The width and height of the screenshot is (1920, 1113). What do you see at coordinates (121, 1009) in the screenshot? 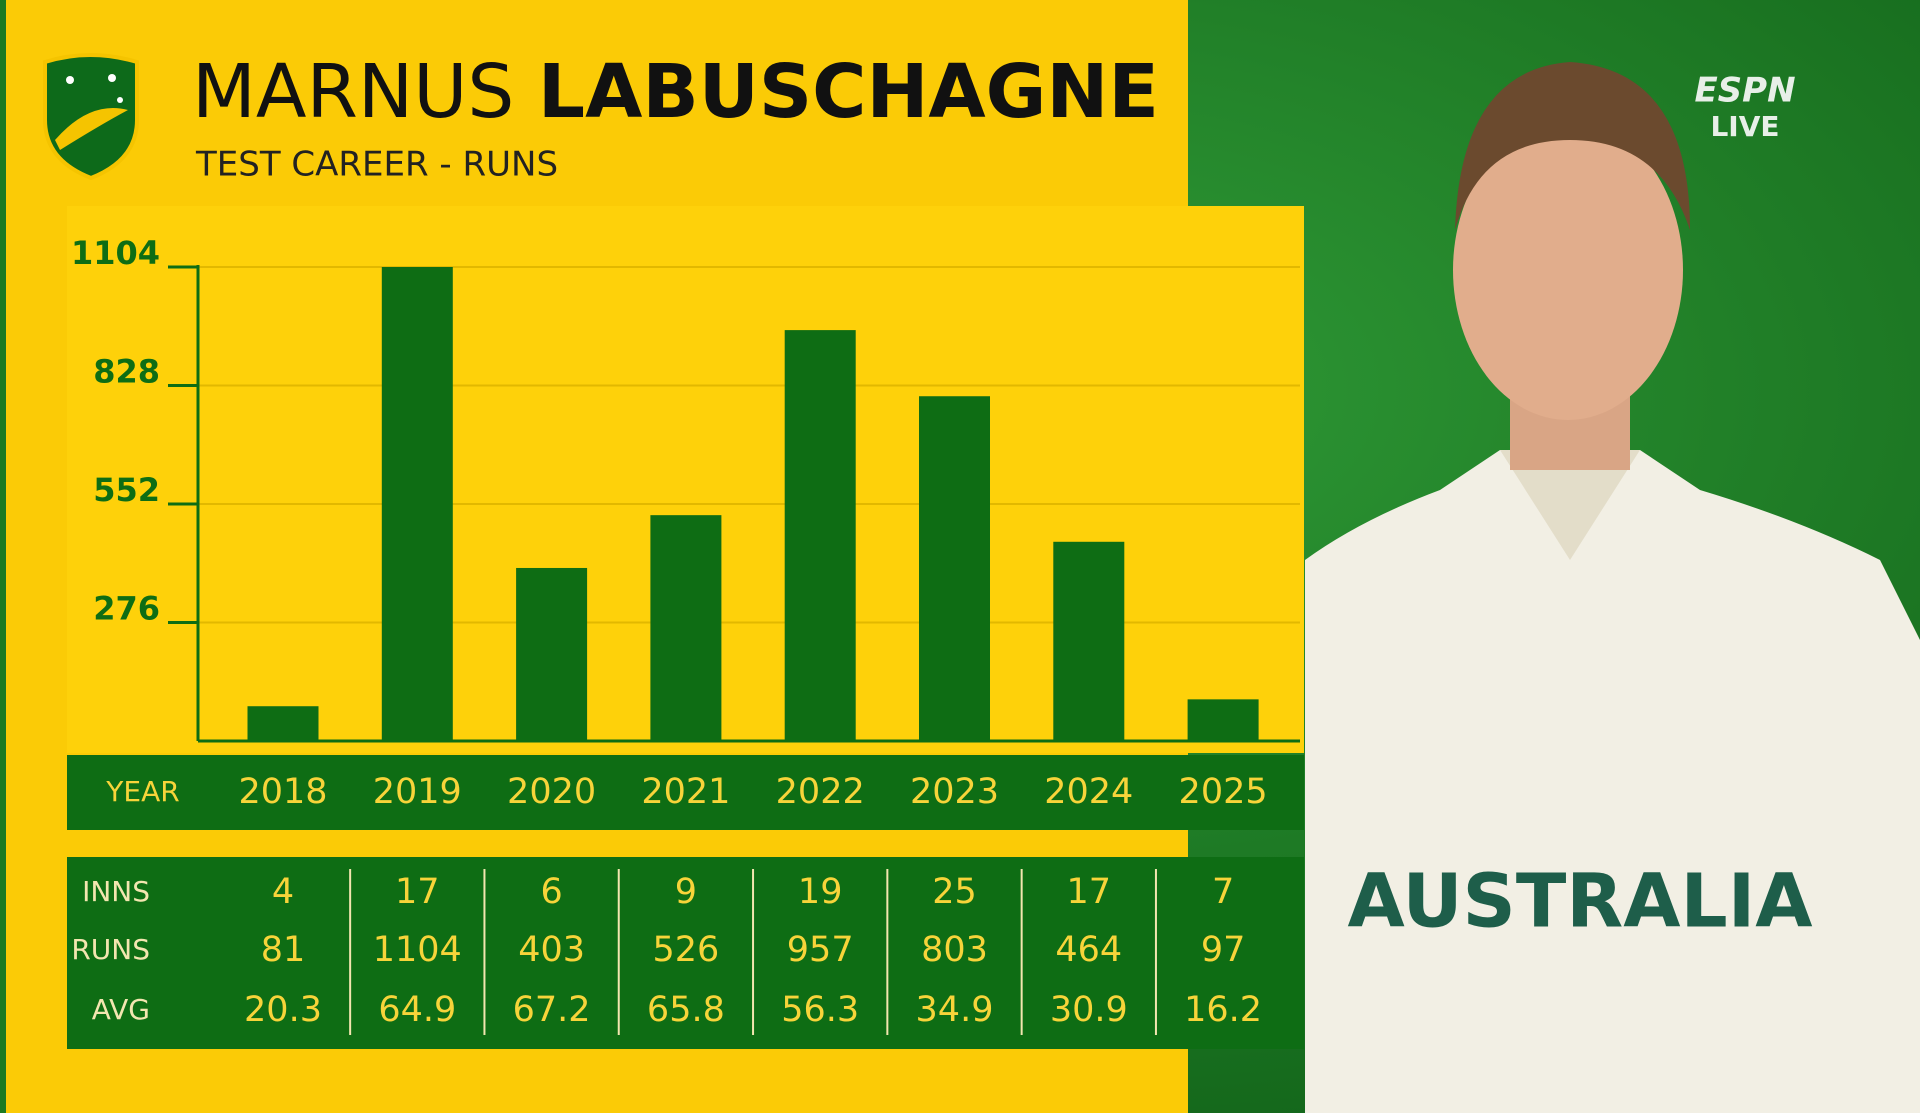
I see `row-label: AVG` at bounding box center [121, 1009].